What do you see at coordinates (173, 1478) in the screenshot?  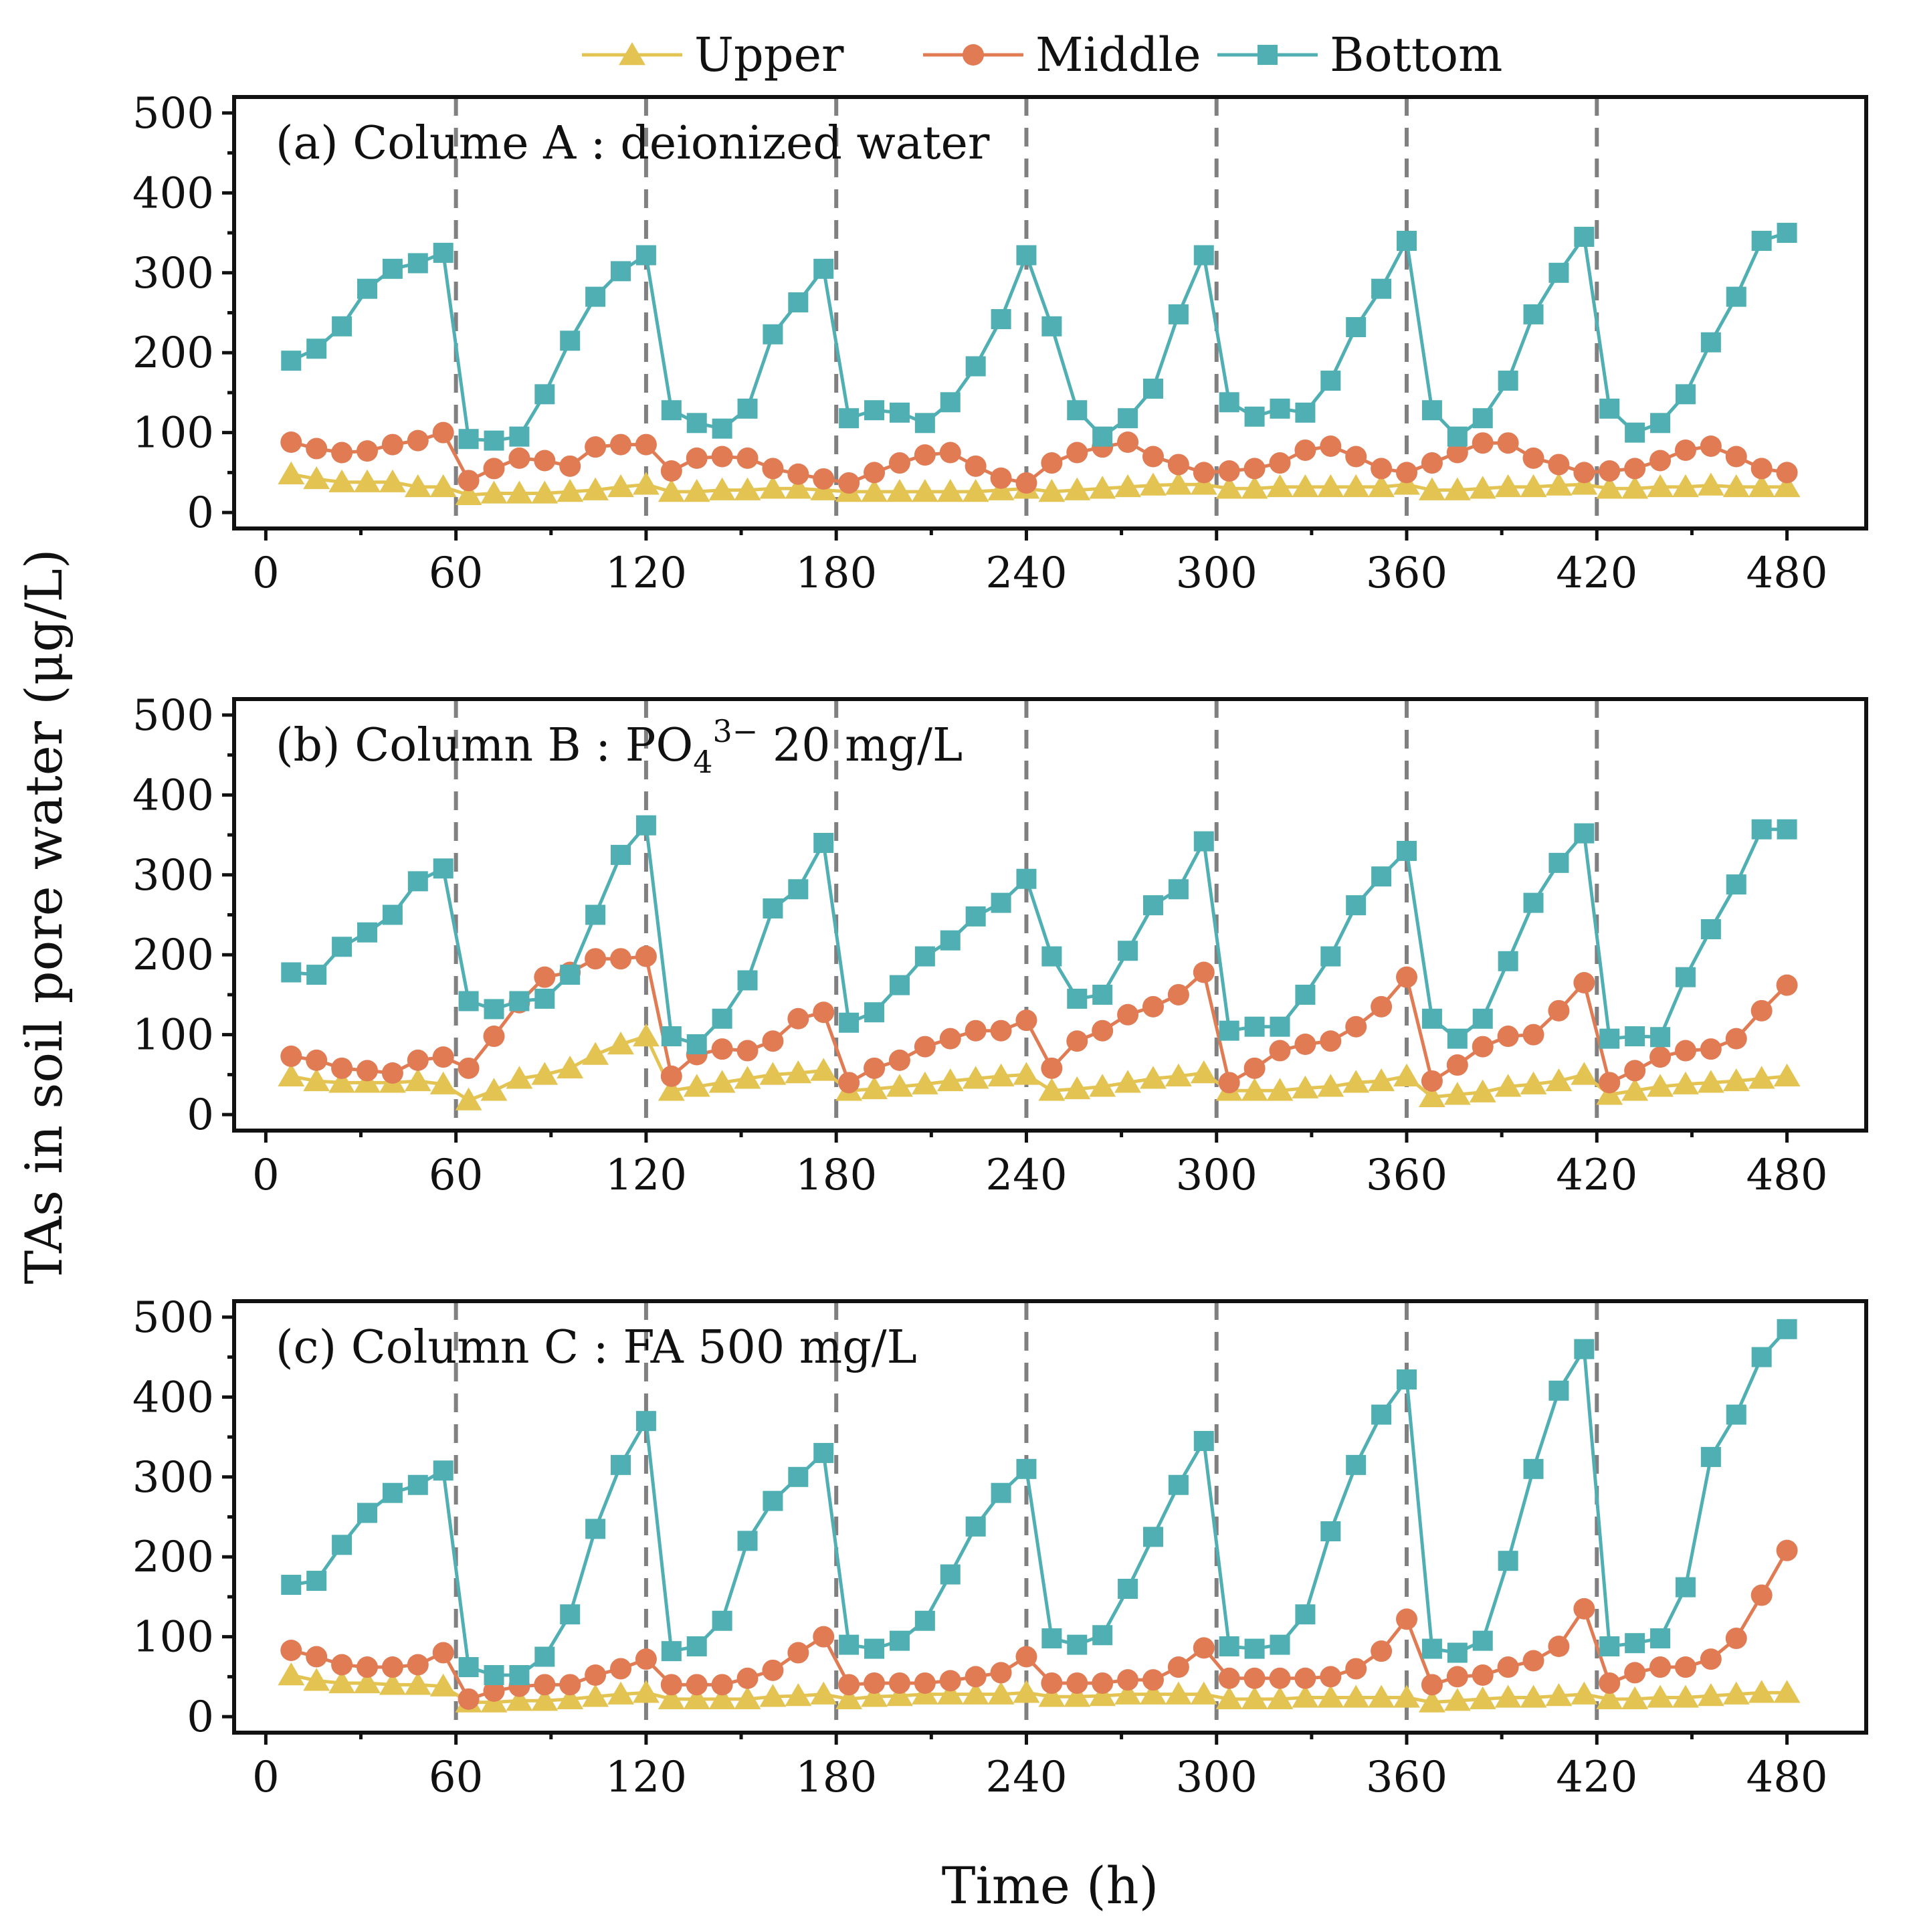 I see `y-tick-label: 300` at bounding box center [173, 1478].